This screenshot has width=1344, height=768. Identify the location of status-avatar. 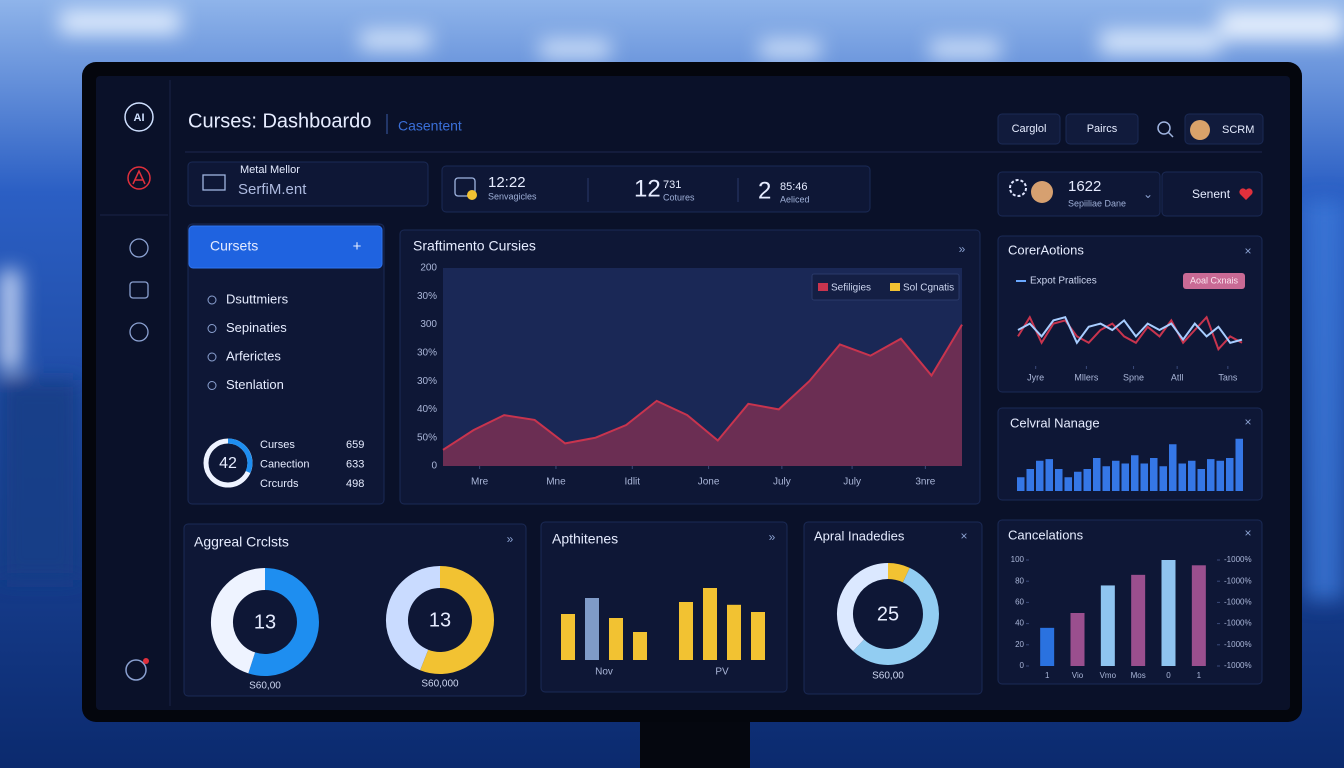
(1042, 192).